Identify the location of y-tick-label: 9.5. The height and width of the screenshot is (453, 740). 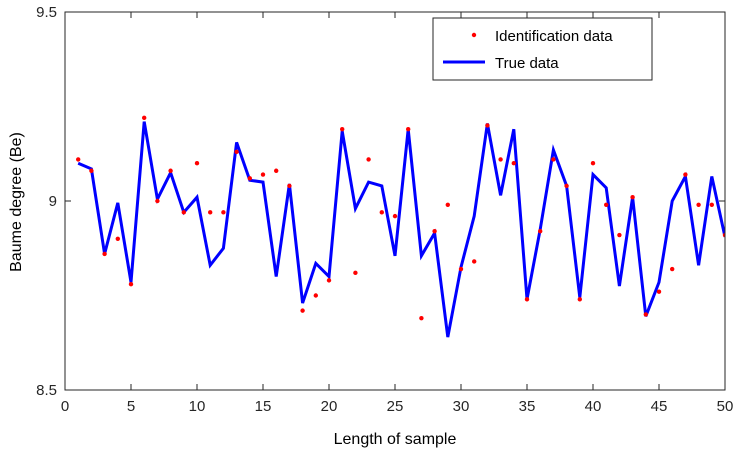
(46, 12).